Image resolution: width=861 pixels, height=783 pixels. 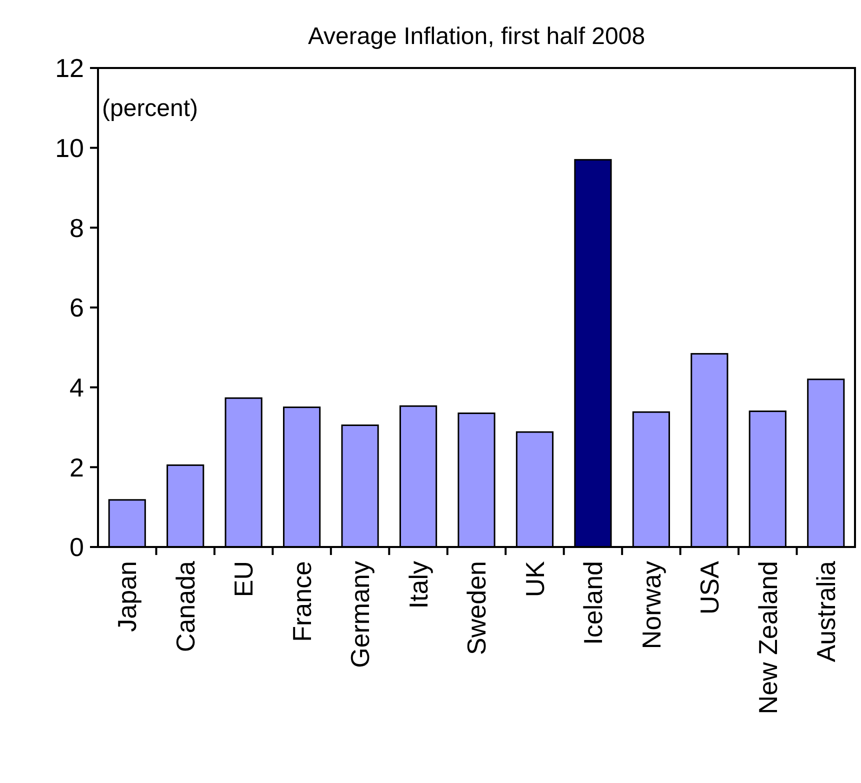 I want to click on x-tick-label: Australia, so click(x=825, y=611).